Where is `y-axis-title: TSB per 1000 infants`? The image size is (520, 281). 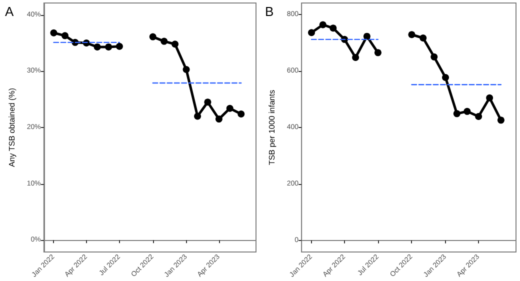 y-axis-title: TSB per 1000 infants is located at coordinates (272, 128).